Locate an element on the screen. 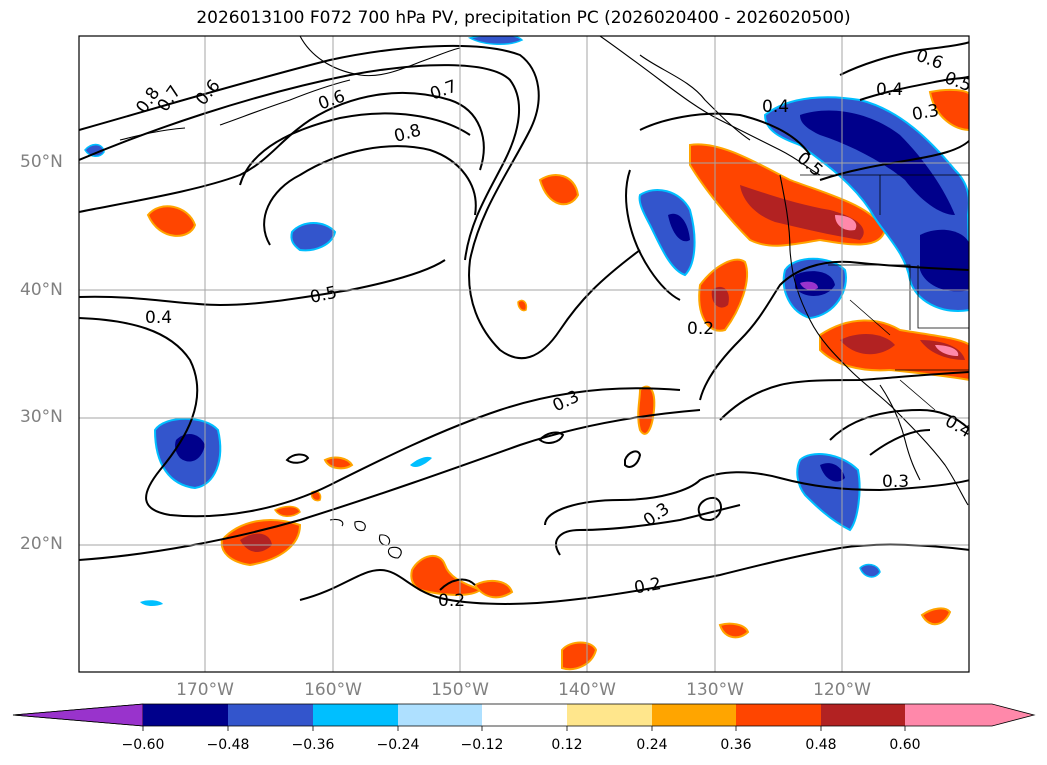 The image size is (1047, 765). colorbar-tick-label: −0.12 is located at coordinates (482, 745).